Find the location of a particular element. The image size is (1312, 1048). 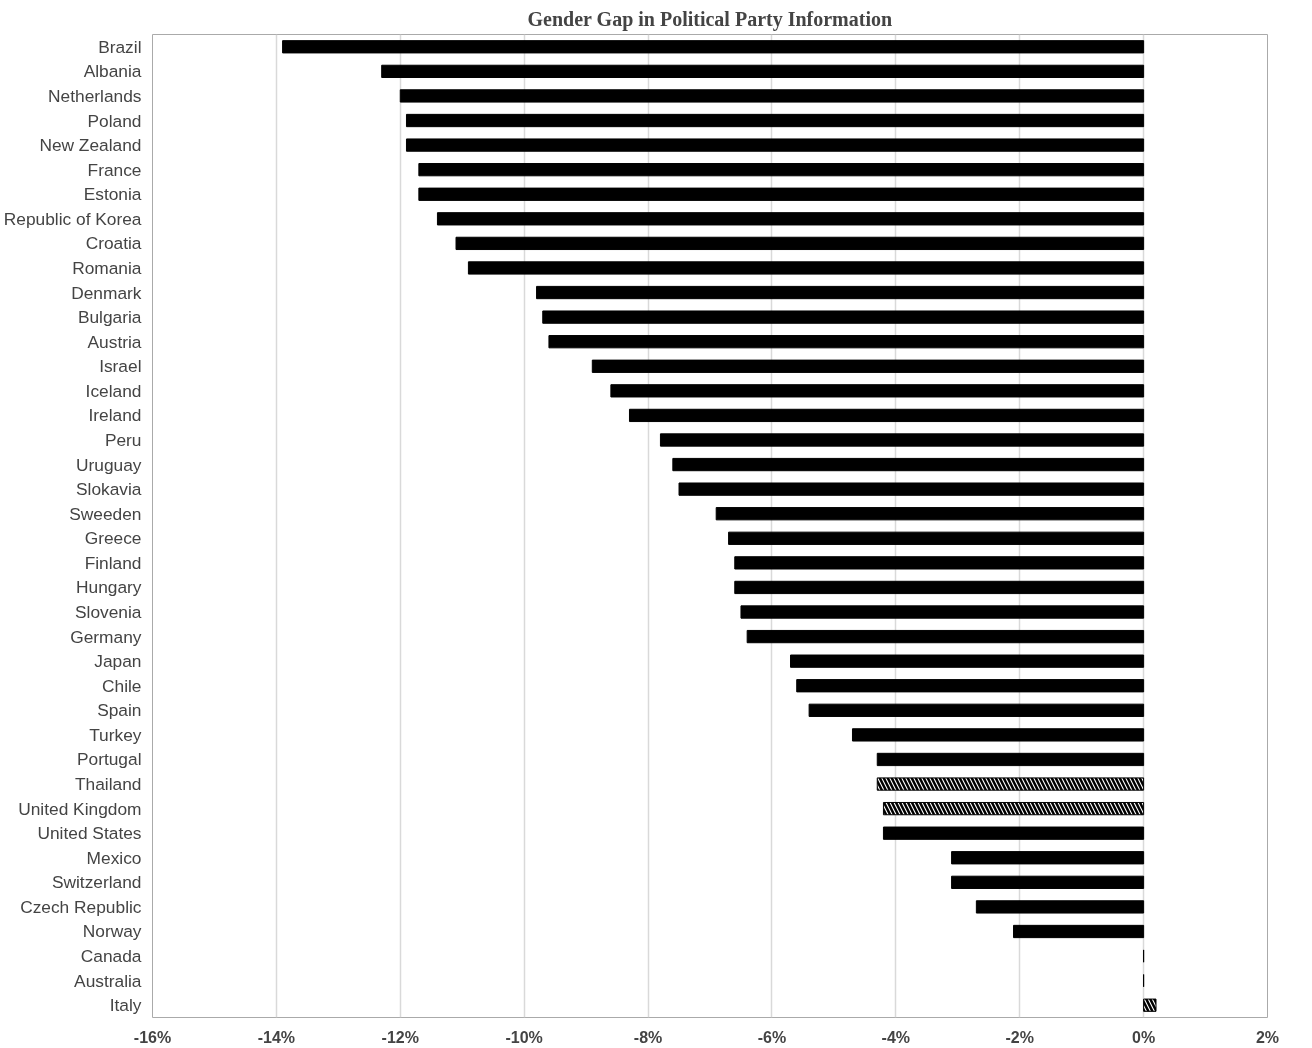

y-tick-label: Hungary is located at coordinates (109, 587).